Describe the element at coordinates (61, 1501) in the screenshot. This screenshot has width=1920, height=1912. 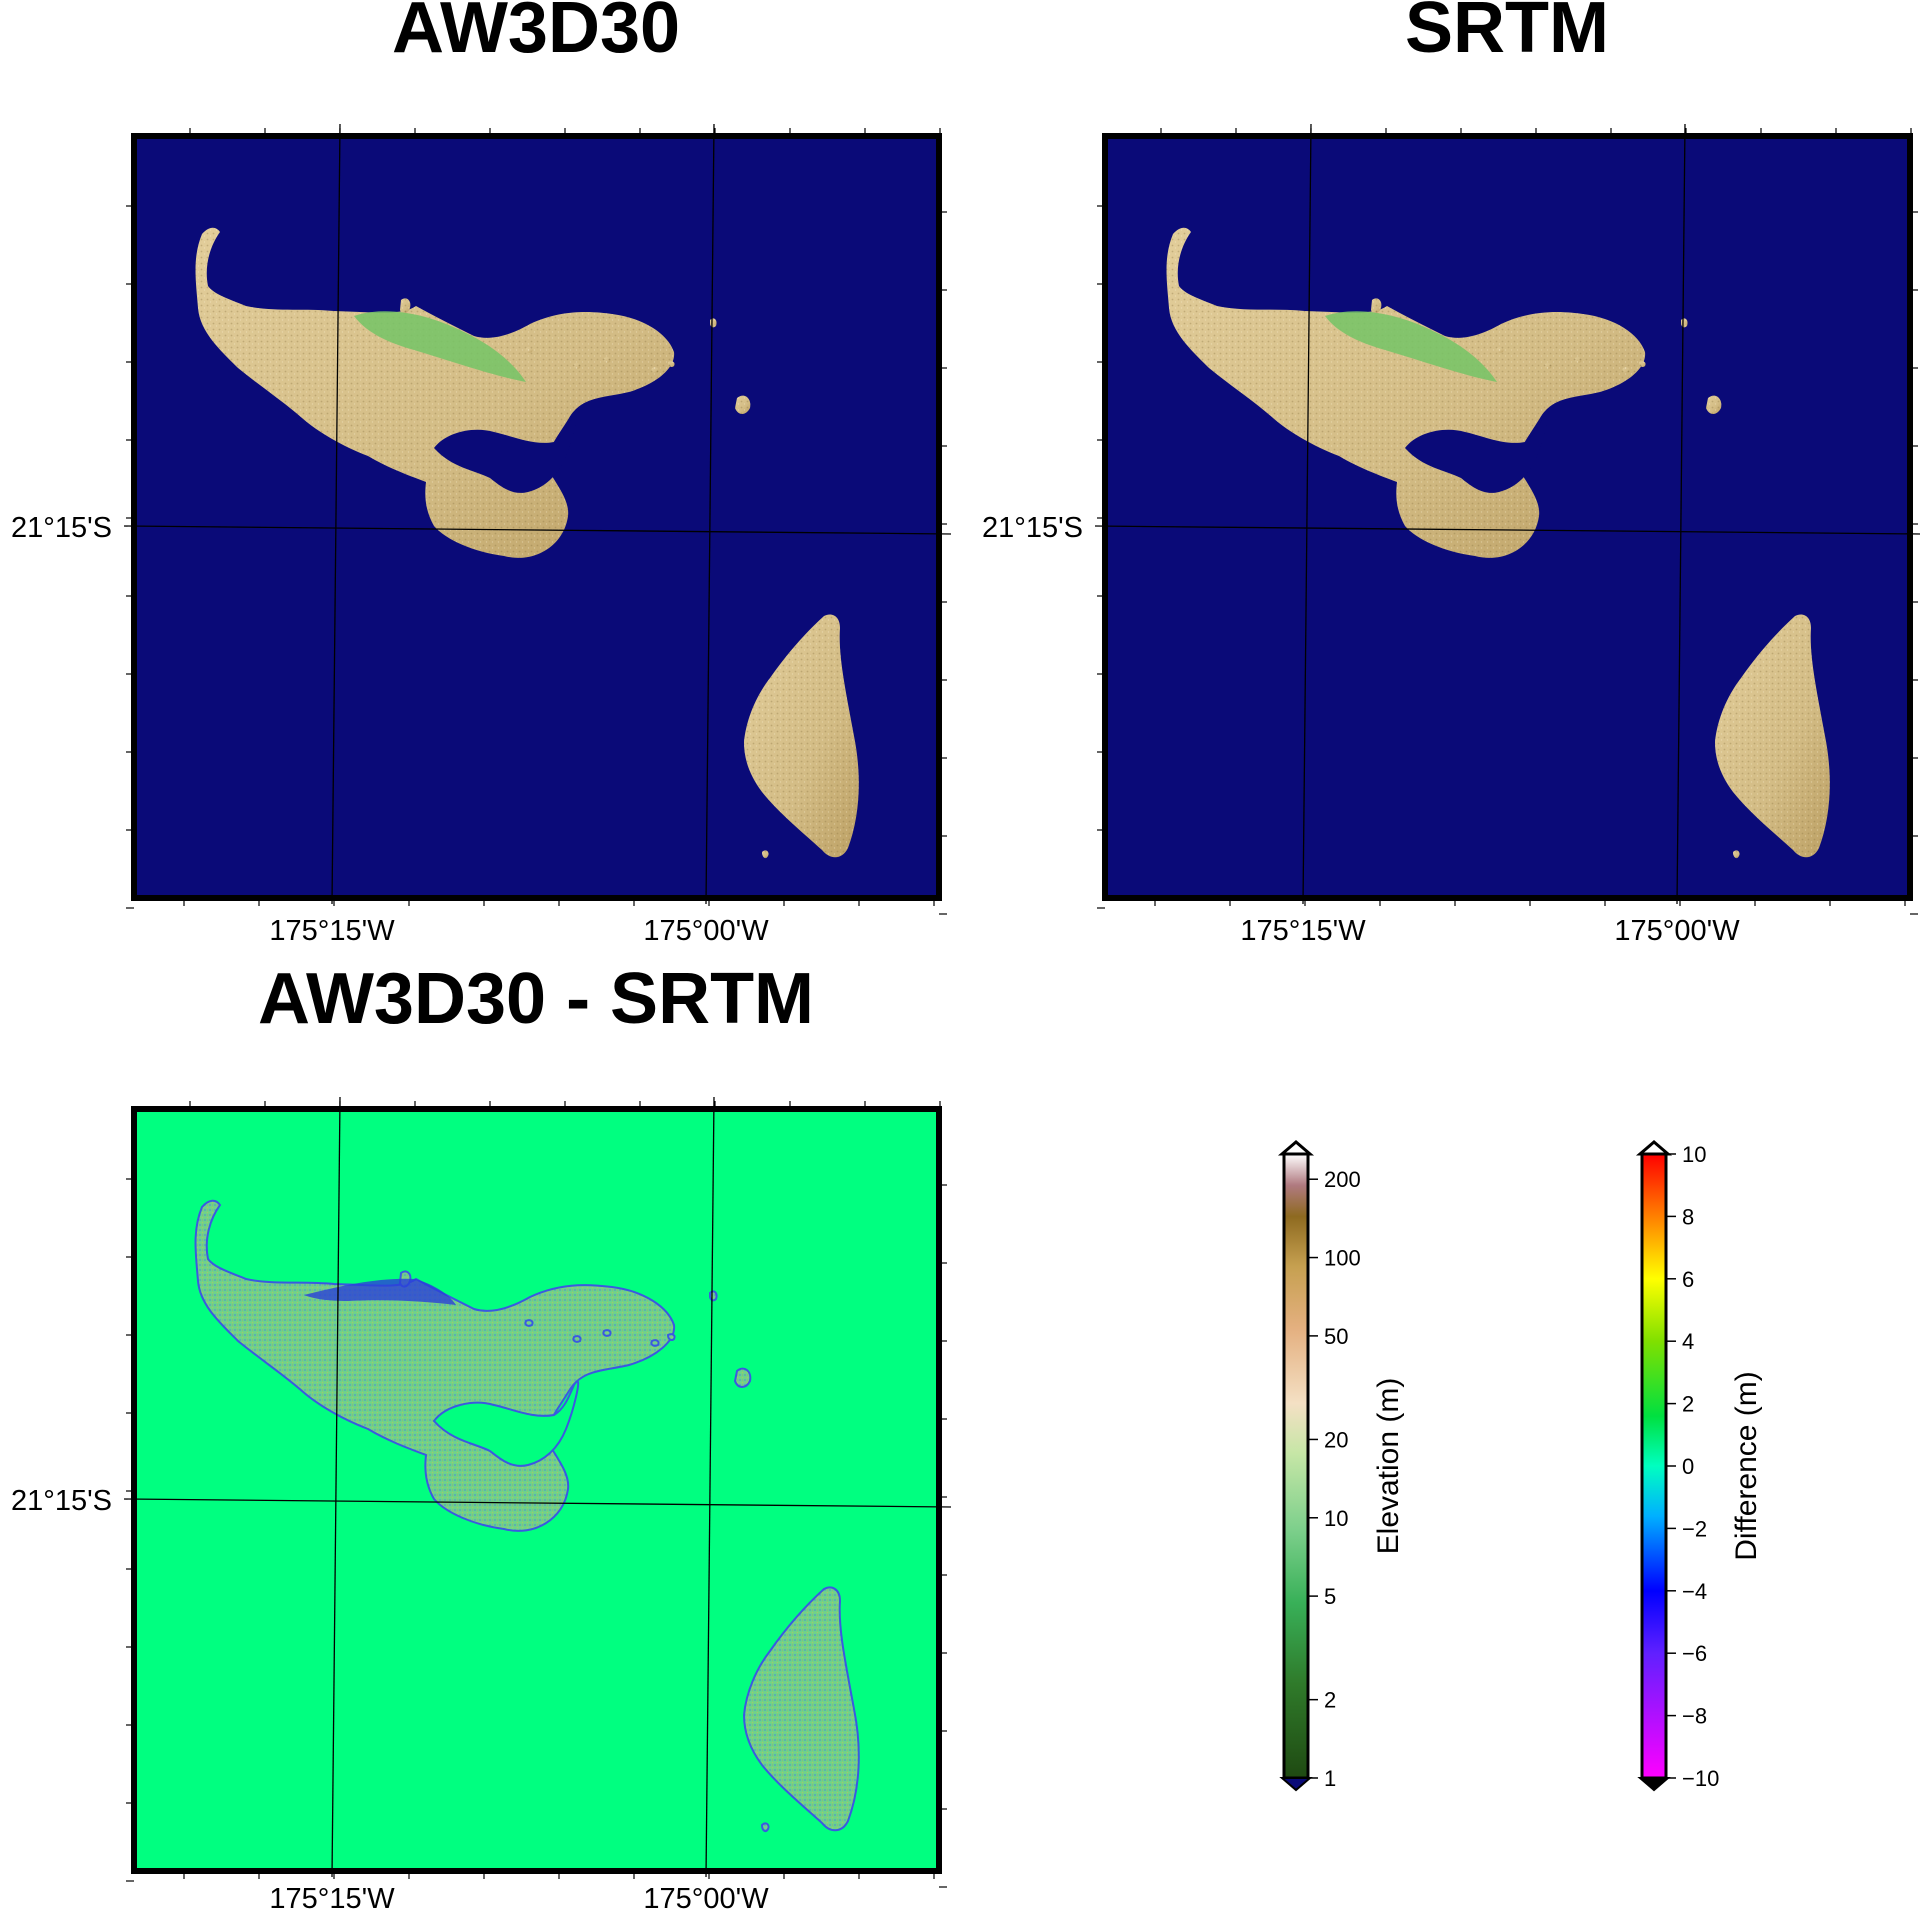
I see `lat-label-difference: 21°15'S` at that location.